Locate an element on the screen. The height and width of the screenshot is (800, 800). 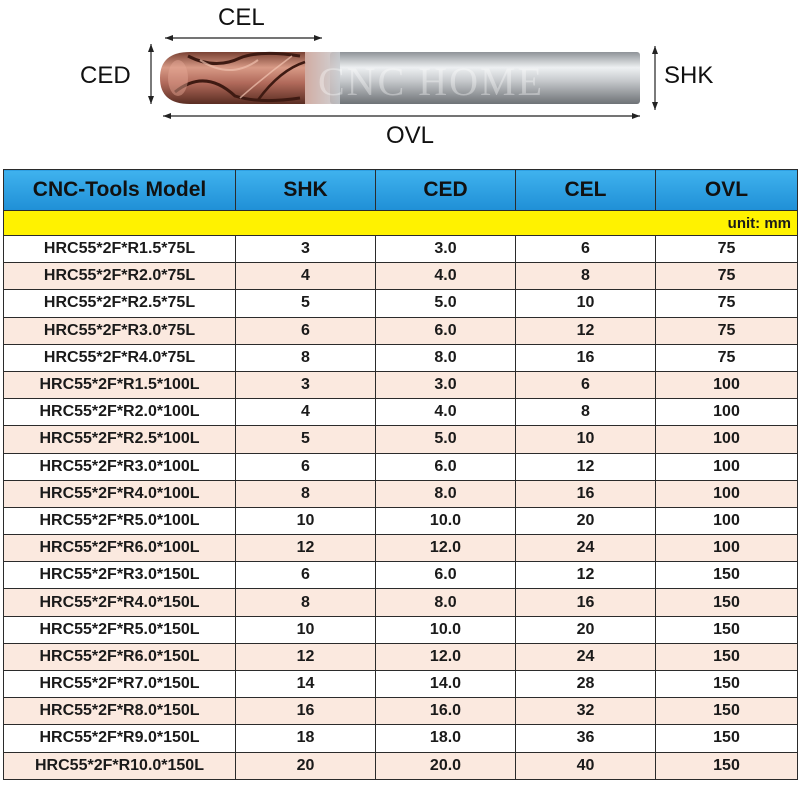
cell-model: HRC55*2F*R5.0*150L is located at coordinates (119, 629).